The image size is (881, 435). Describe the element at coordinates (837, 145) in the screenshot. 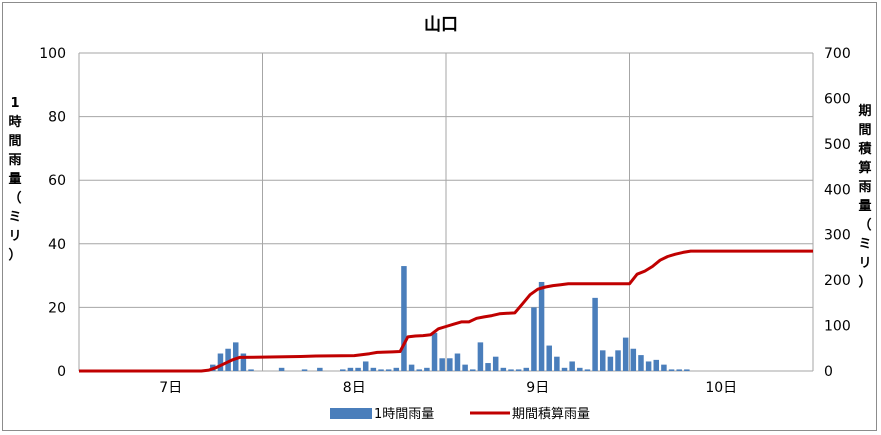

I see `right-tick-label: 500` at that location.